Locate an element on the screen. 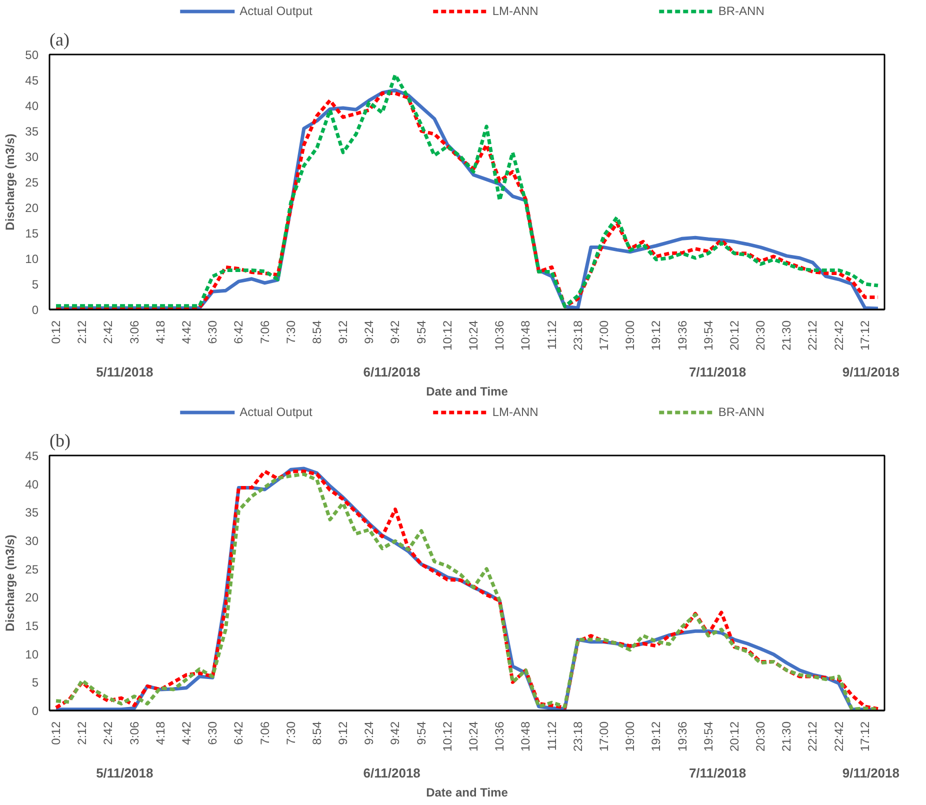 This screenshot has width=926, height=805. chart-title: (a) is located at coordinates (60, 40).